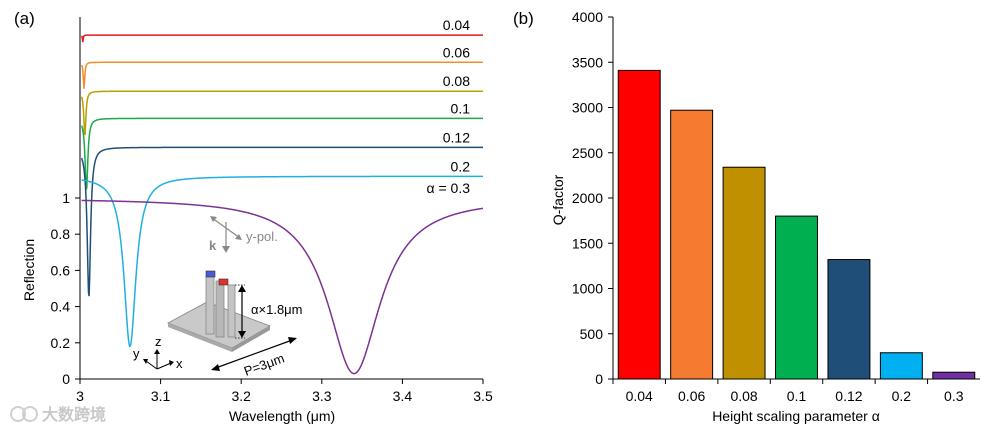 The image size is (997, 438). I want to click on chart-b-x-tick-label: 0.1, so click(797, 396).